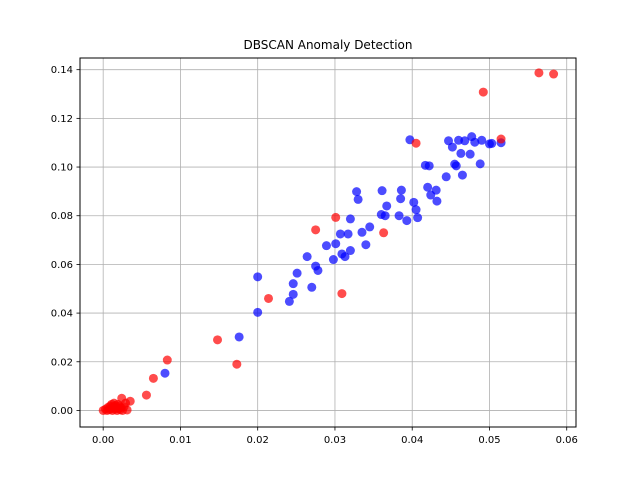 Image resolution: width=640 pixels, height=480 pixels. I want to click on x-tick-label: 0.04, so click(412, 440).